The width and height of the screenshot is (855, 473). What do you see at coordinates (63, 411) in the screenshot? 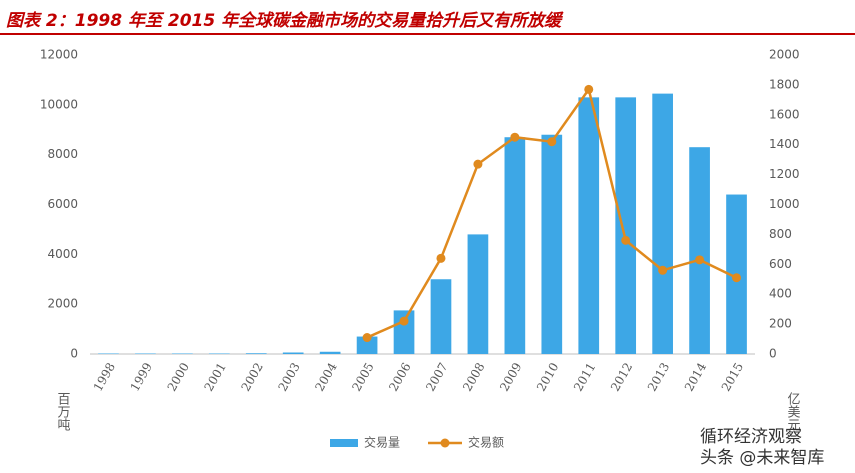
I see `y-unit: 百万吨` at bounding box center [63, 411].